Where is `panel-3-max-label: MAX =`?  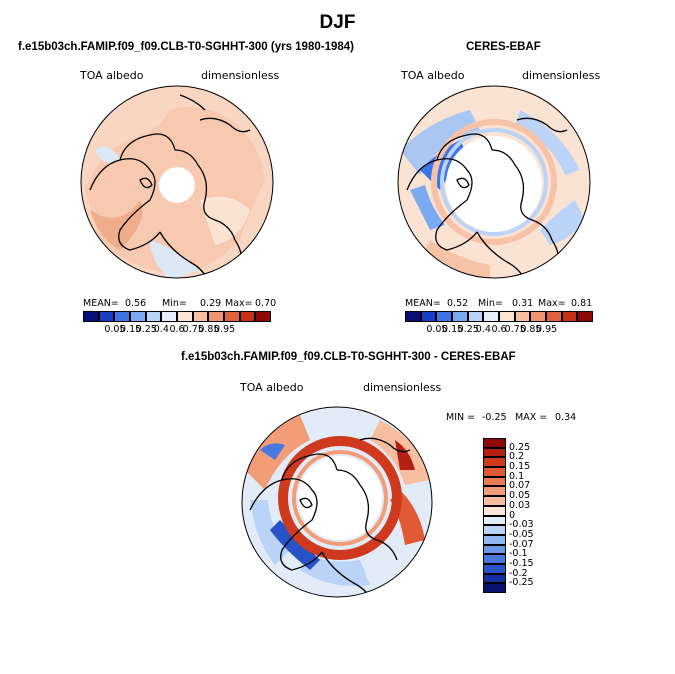 panel-3-max-label: MAX = is located at coordinates (531, 417).